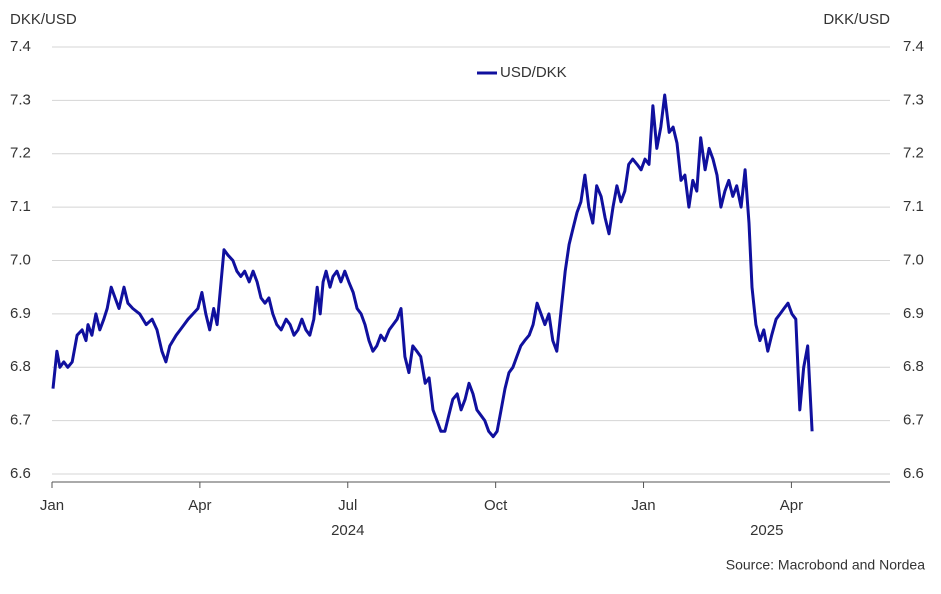 Image resolution: width=941 pixels, height=594 pixels. I want to click on y2-tick-label: 6.6, so click(913, 473).